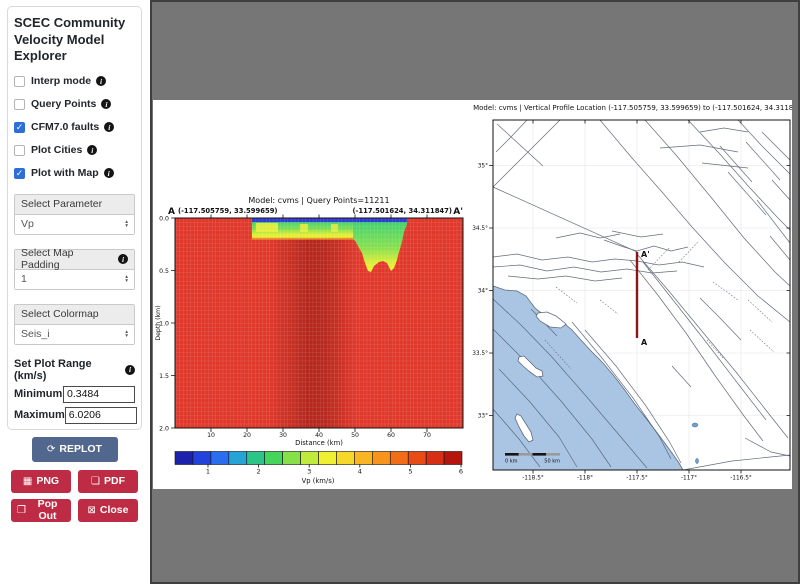 Image resolution: width=800 pixels, height=584 pixels. I want to click on checkbox-row-interp-mode: Interp mode i, so click(74, 81).